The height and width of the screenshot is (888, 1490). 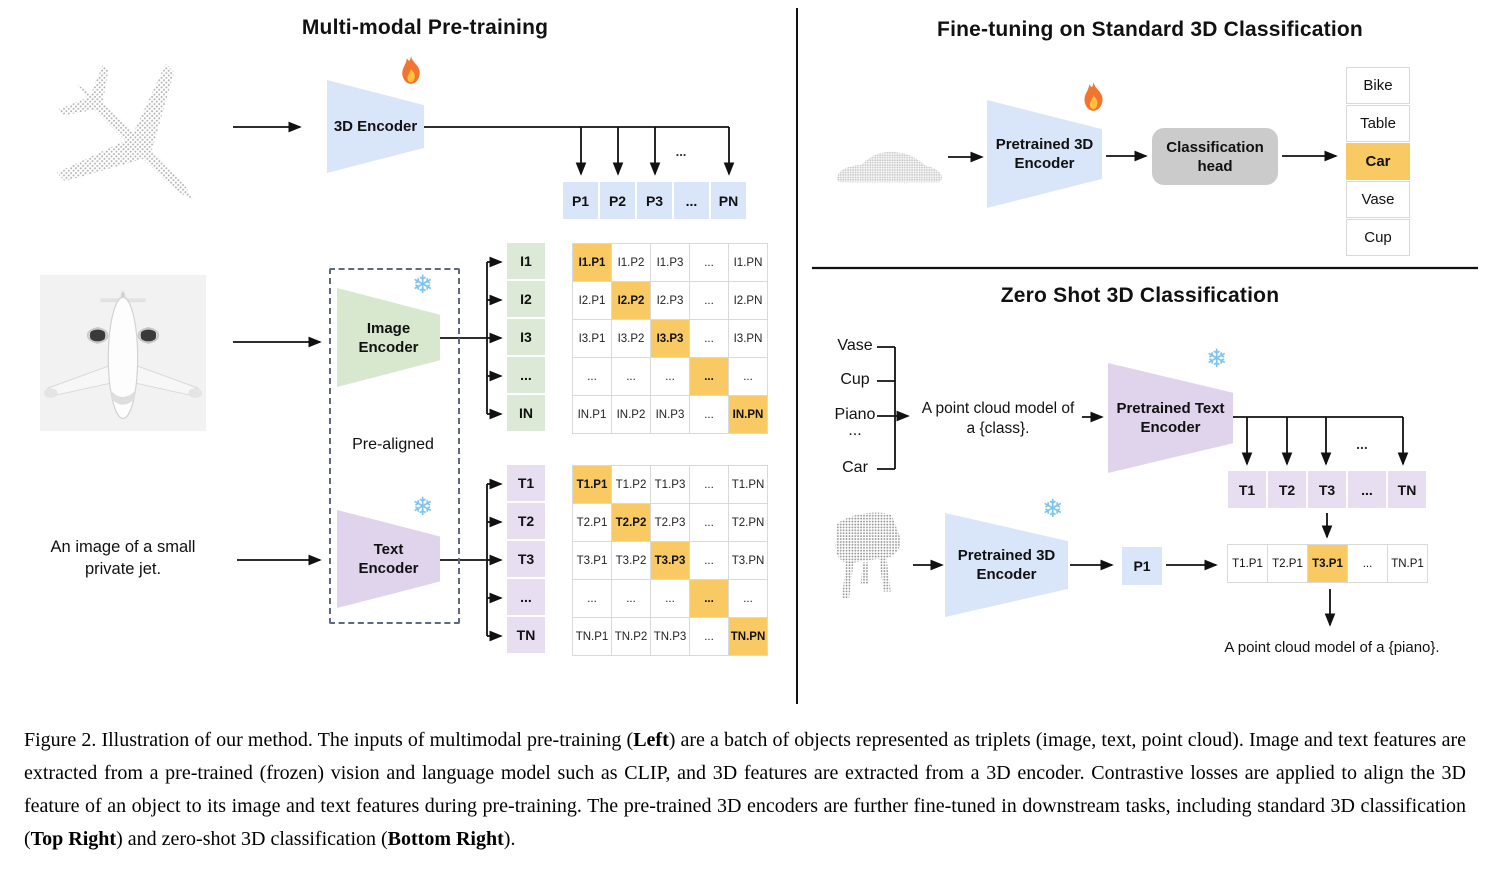 What do you see at coordinates (855, 379) in the screenshot?
I see `zeroshot-class-cup: Cup` at bounding box center [855, 379].